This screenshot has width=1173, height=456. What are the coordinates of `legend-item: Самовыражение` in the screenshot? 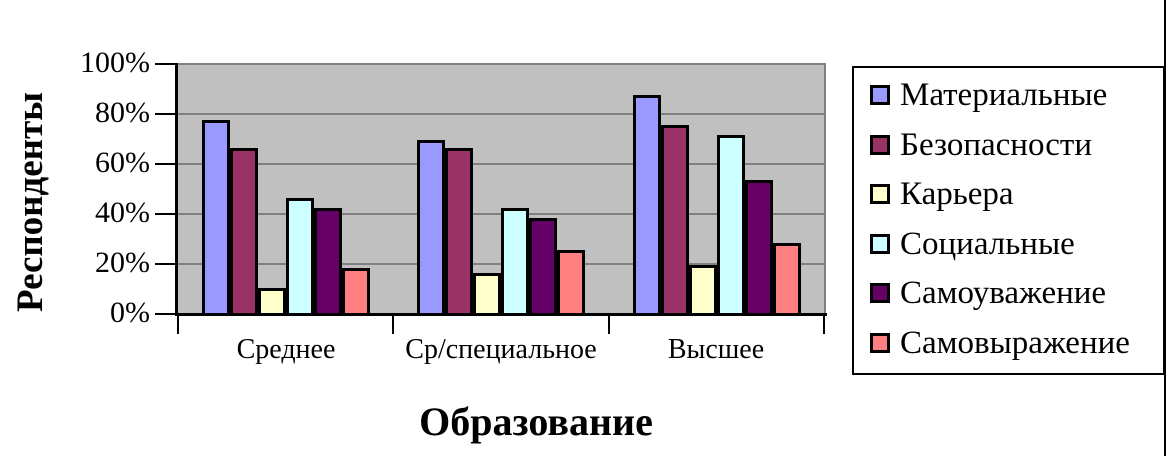 It's located at (1014, 343).